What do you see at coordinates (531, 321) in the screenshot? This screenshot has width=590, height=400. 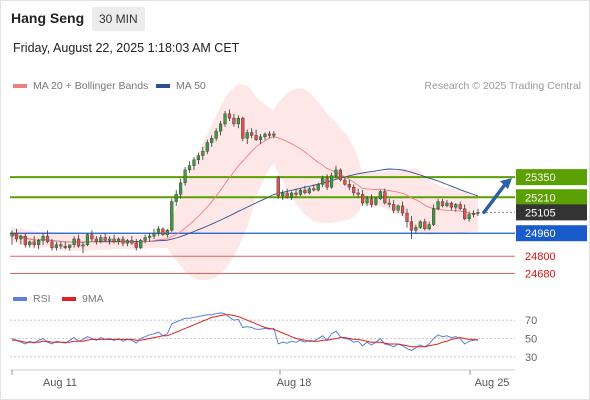 I see `rsi-tick-label: 70` at bounding box center [531, 321].